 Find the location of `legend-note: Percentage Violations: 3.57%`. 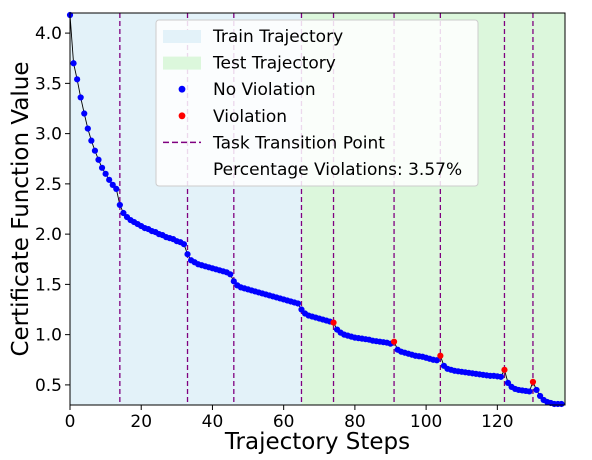

legend-note: Percentage Violations: 3.57% is located at coordinates (337, 170).